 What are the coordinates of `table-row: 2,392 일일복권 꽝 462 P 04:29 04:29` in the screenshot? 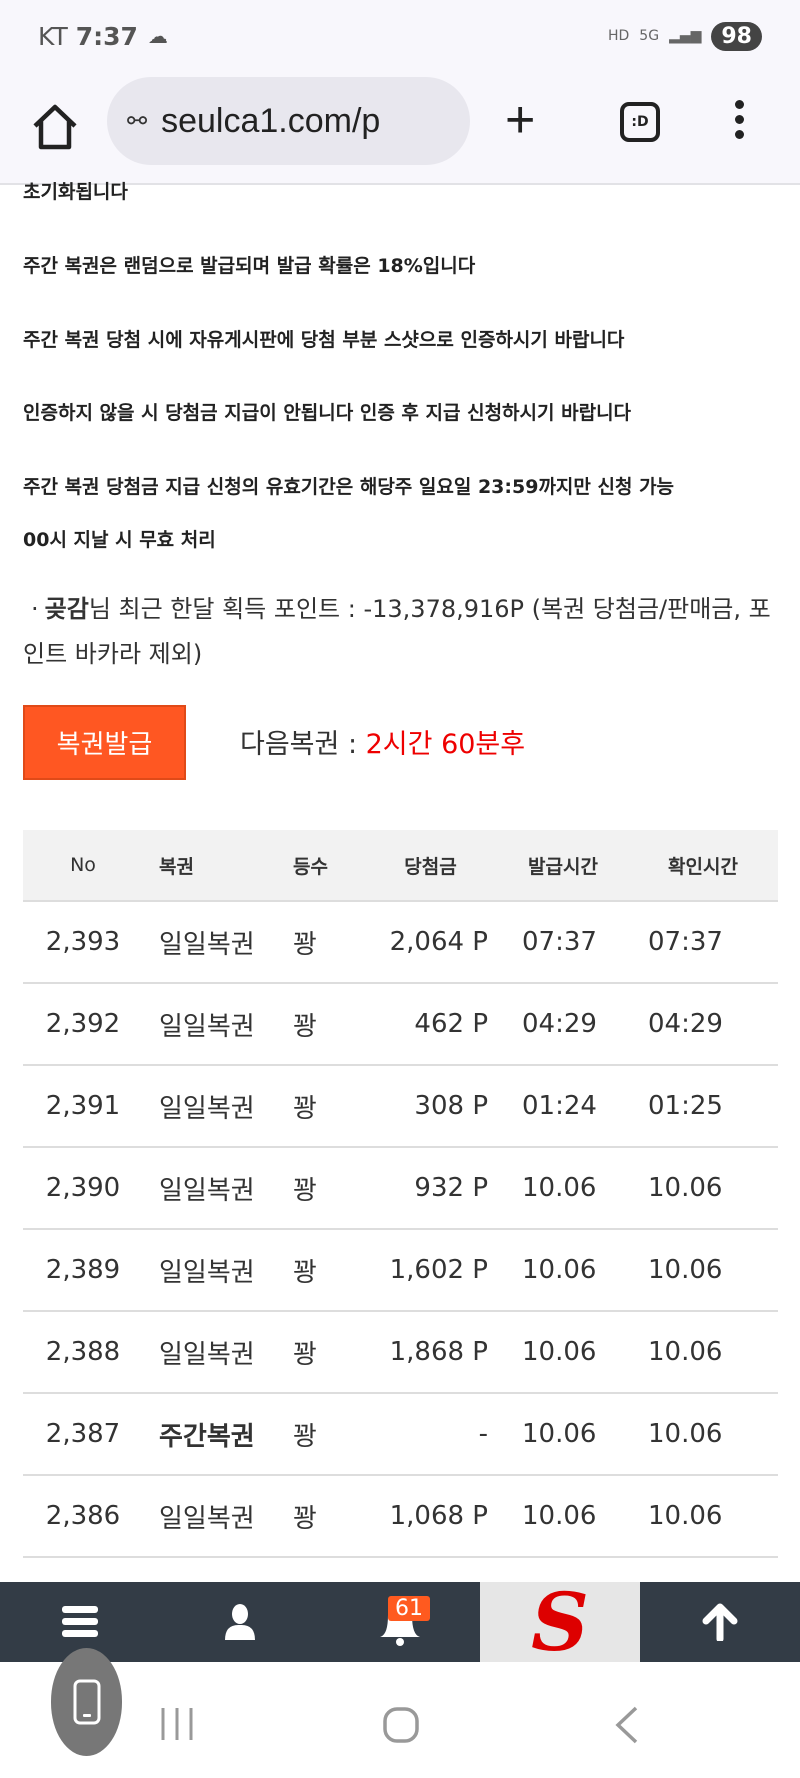 It's located at (400, 1024).